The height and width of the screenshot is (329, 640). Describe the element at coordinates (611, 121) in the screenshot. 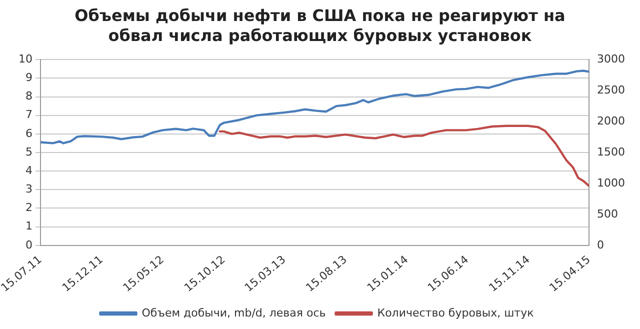

I see `y2-tick-label: 2000` at that location.